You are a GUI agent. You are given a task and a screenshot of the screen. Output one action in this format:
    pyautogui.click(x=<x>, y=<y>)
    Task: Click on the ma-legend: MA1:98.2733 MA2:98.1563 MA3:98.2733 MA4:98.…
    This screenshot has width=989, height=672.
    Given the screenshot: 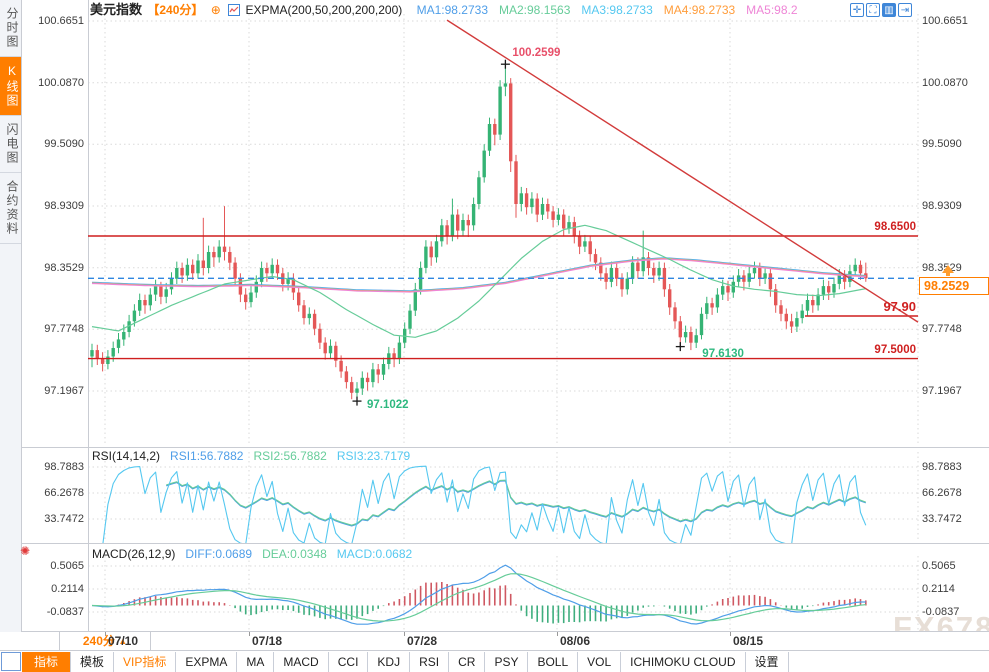 What is the action you would take?
    pyautogui.click(x=602, y=10)
    